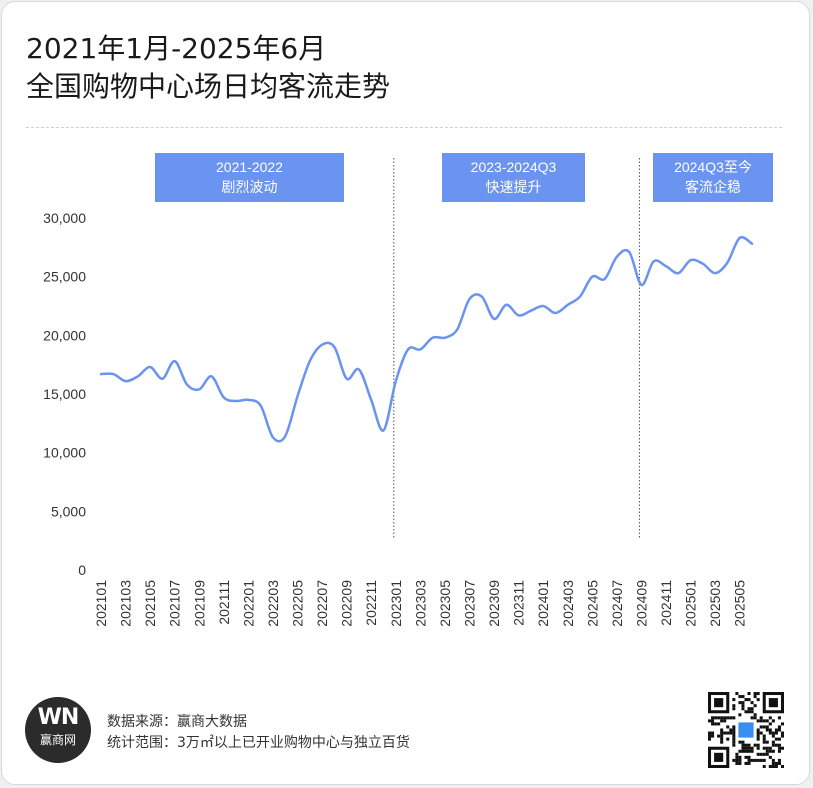  Describe the element at coordinates (420, 603) in the screenshot. I see `x-tick-label: 202303` at that location.